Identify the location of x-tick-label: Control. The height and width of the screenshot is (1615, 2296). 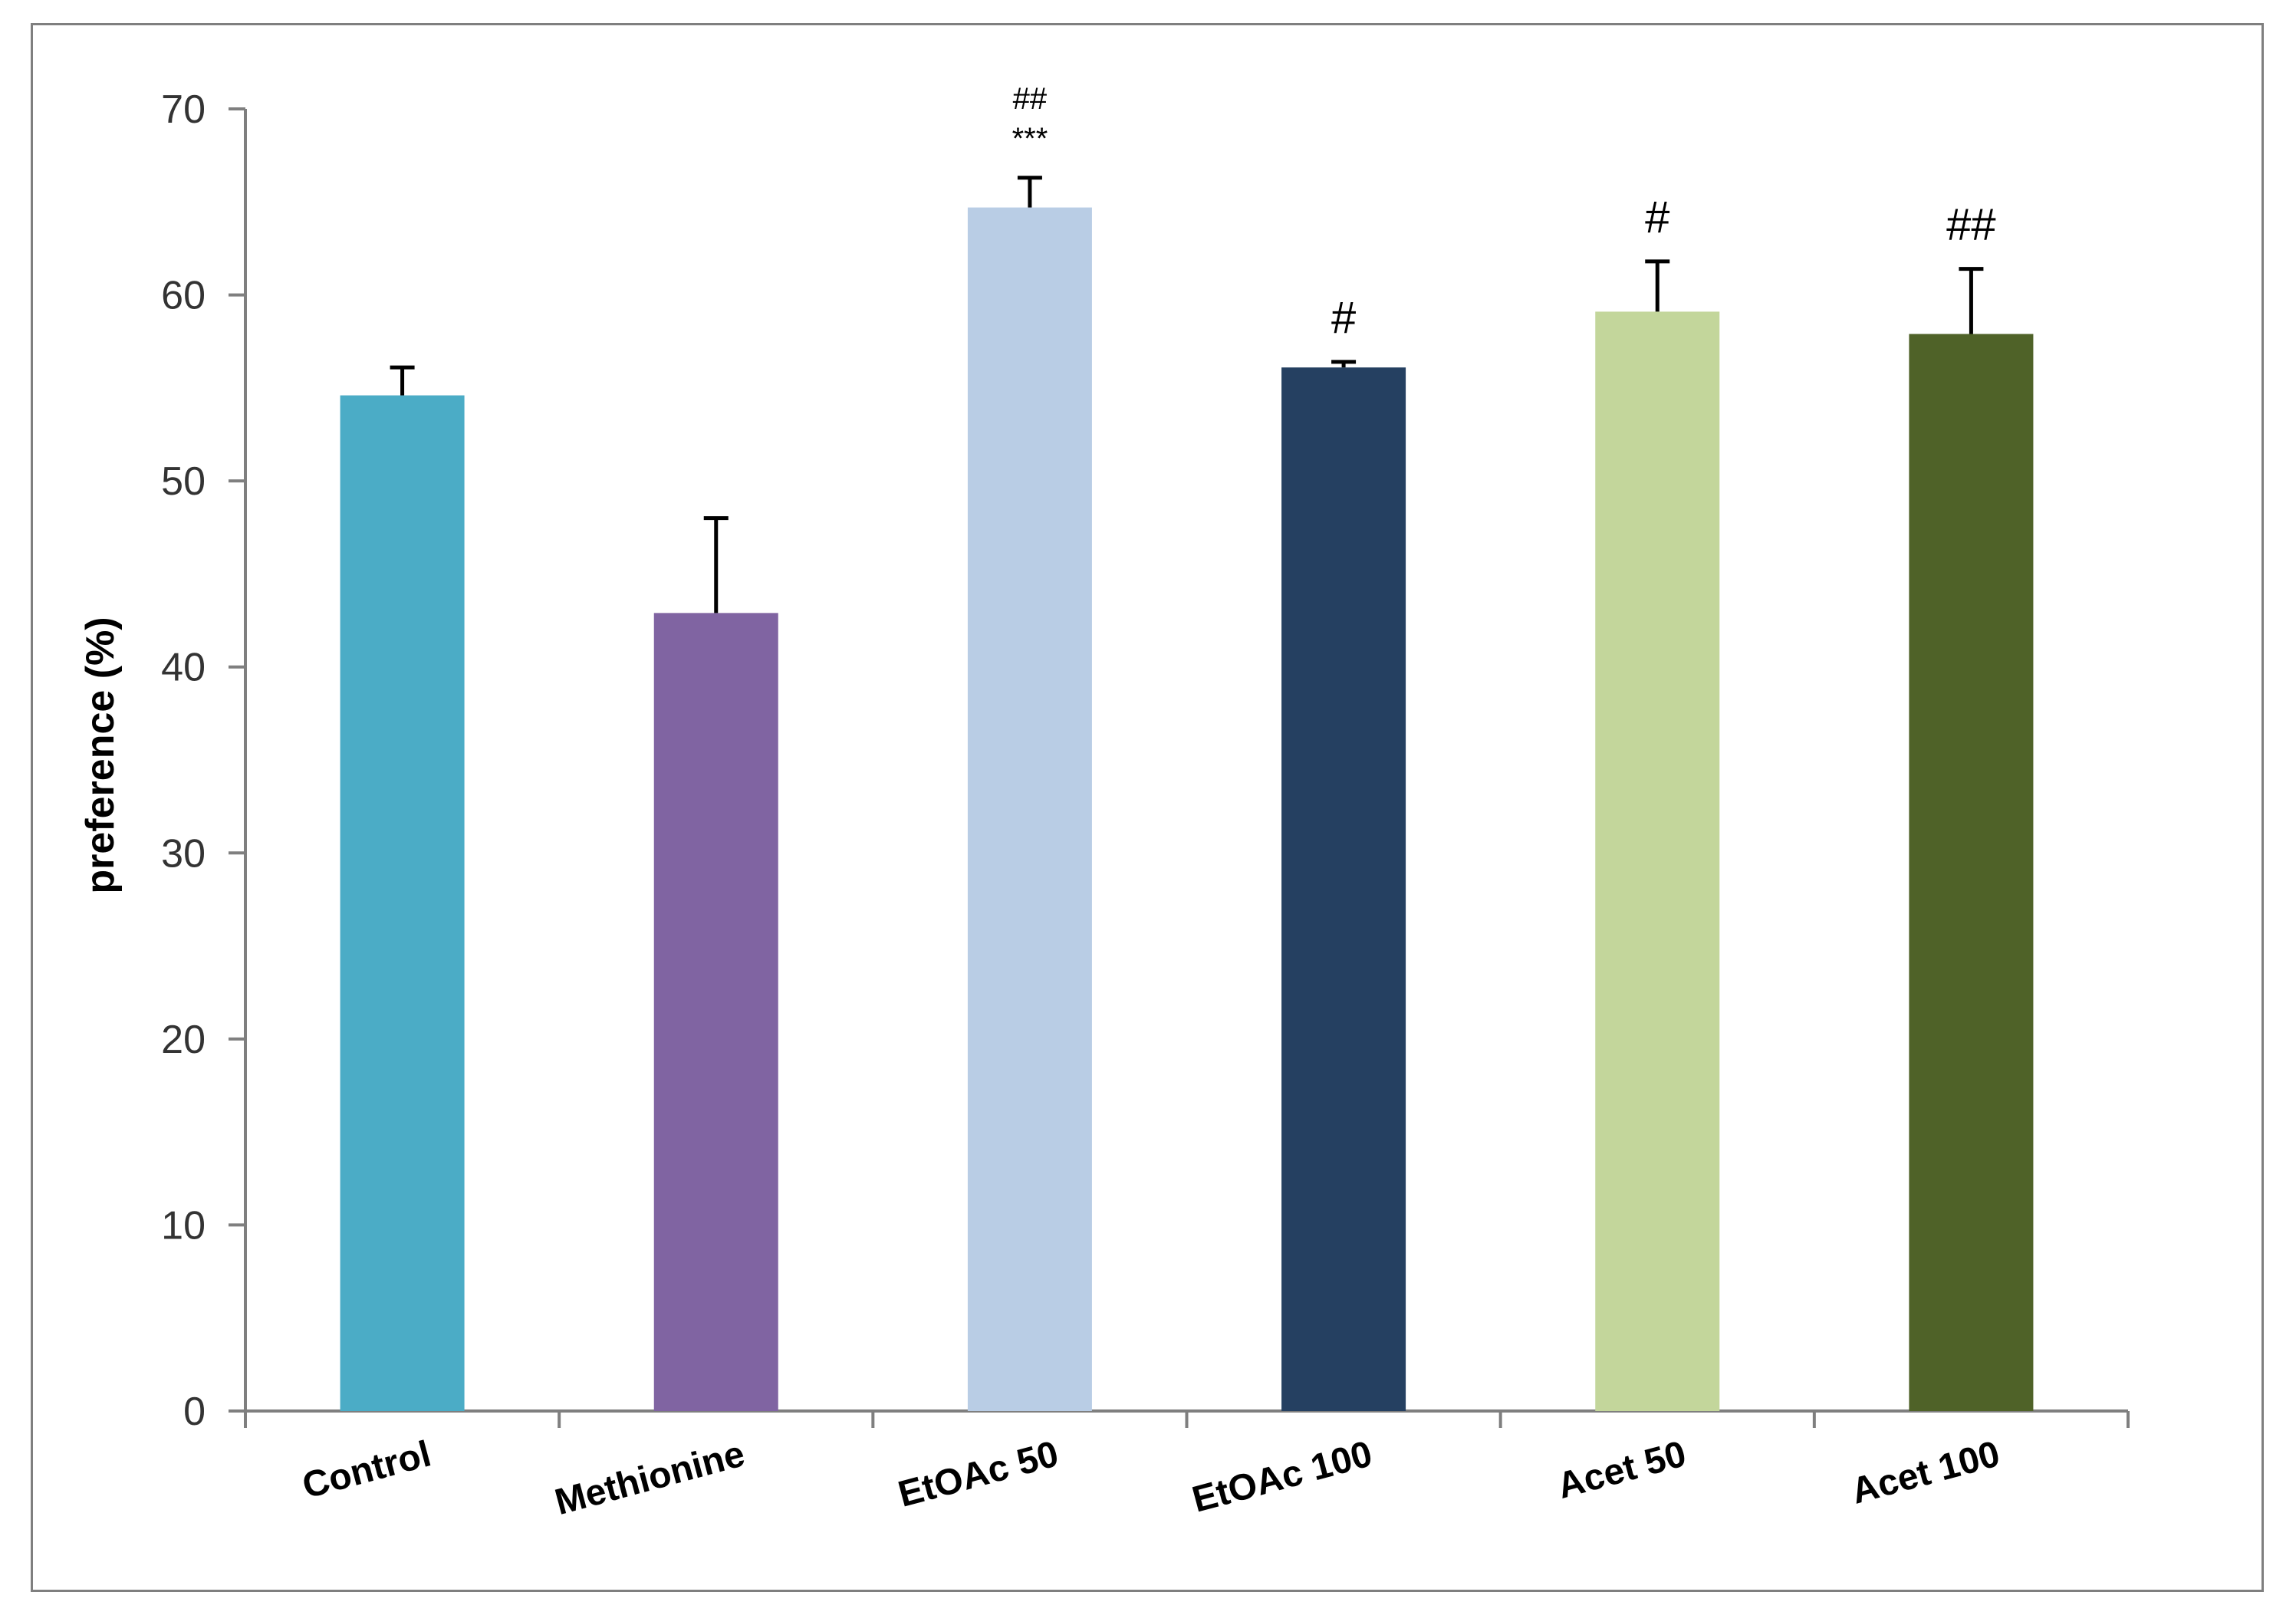
(367, 1469).